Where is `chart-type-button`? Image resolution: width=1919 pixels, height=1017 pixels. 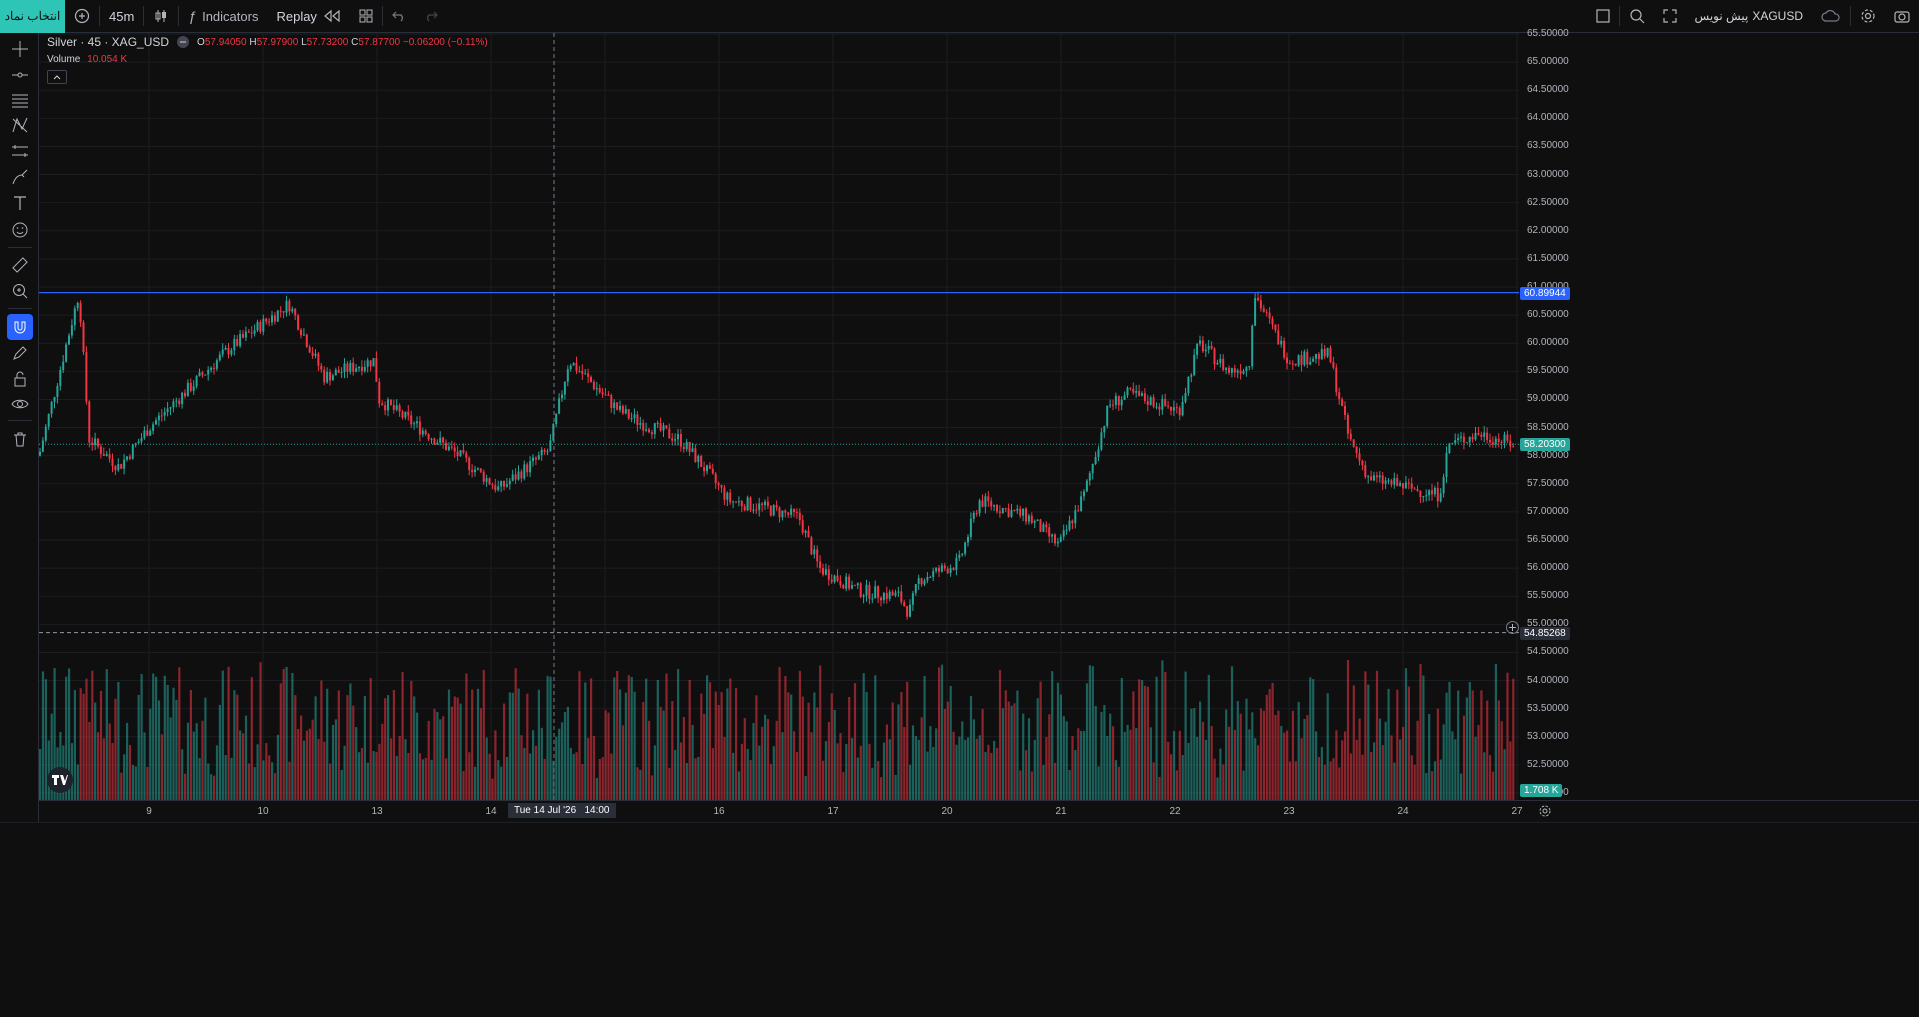 chart-type-button is located at coordinates (161, 16).